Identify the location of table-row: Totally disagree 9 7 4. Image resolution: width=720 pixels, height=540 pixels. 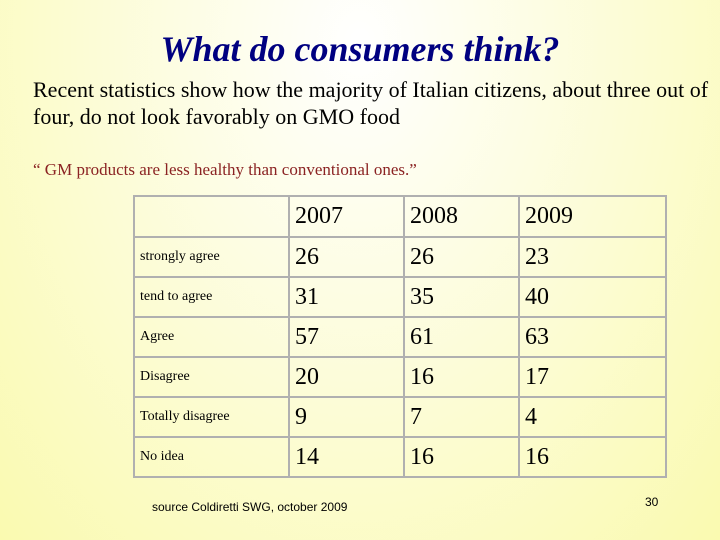
(400, 417).